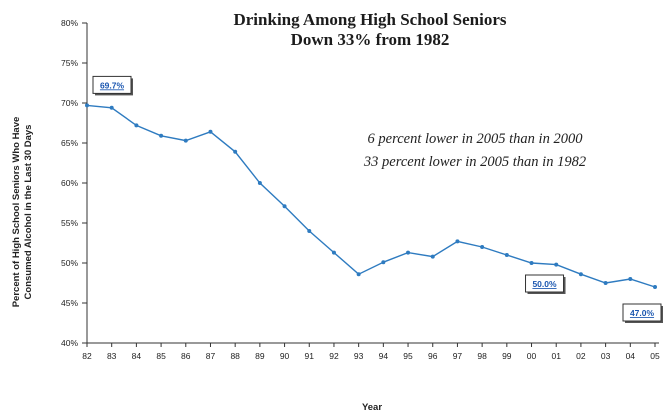 This screenshot has height=413, width=665. Describe the element at coordinates (186, 356) in the screenshot. I see `x-tick-label: 86` at that location.